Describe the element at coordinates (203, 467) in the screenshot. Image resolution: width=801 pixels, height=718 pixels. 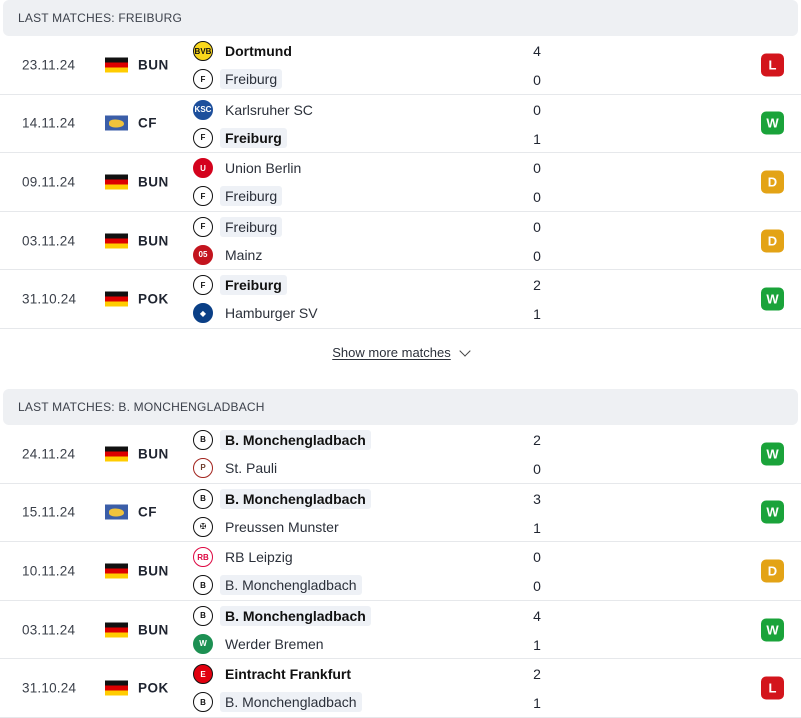
I see `st-pauli-crest-icon: P` at that location.